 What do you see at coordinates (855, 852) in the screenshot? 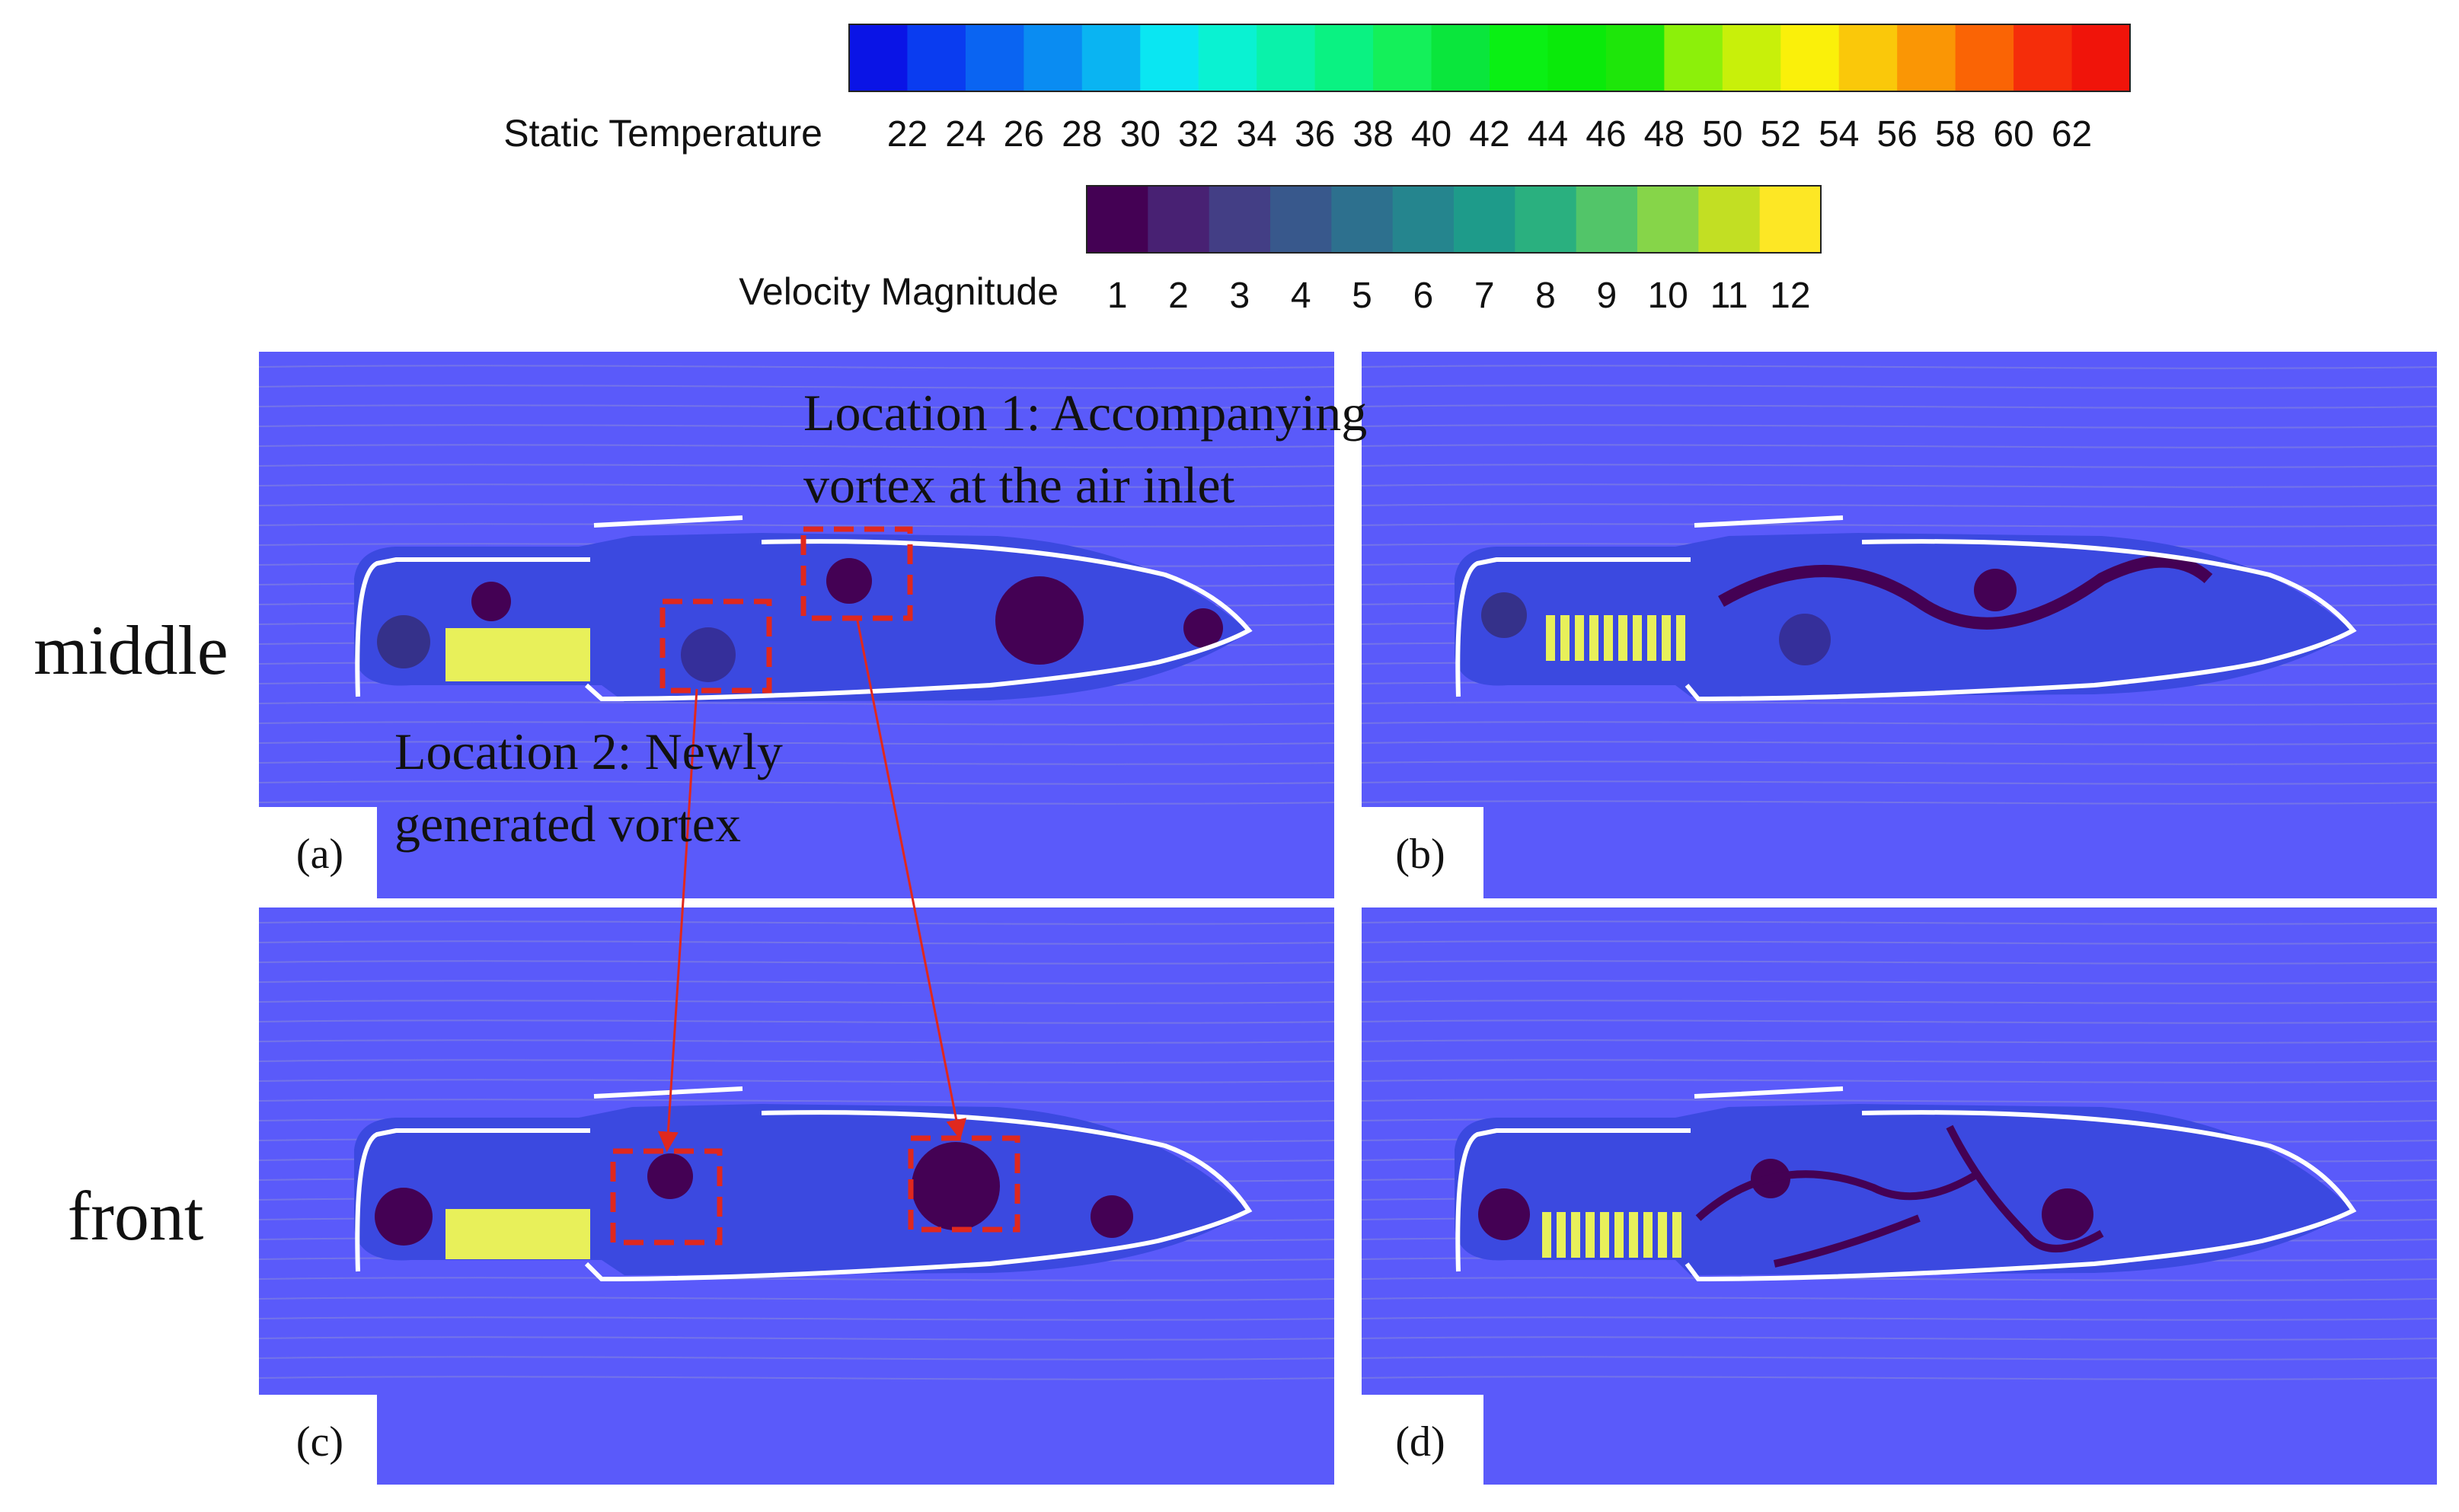
I see `panel-a-field-lower` at bounding box center [855, 852].